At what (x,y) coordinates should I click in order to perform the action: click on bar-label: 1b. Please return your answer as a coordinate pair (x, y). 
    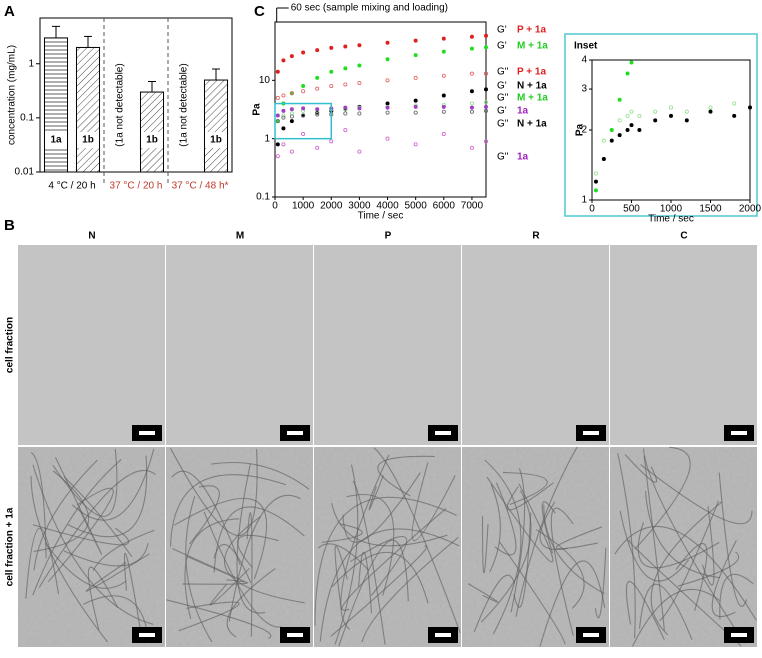
    Looking at the image, I should click on (216, 140).